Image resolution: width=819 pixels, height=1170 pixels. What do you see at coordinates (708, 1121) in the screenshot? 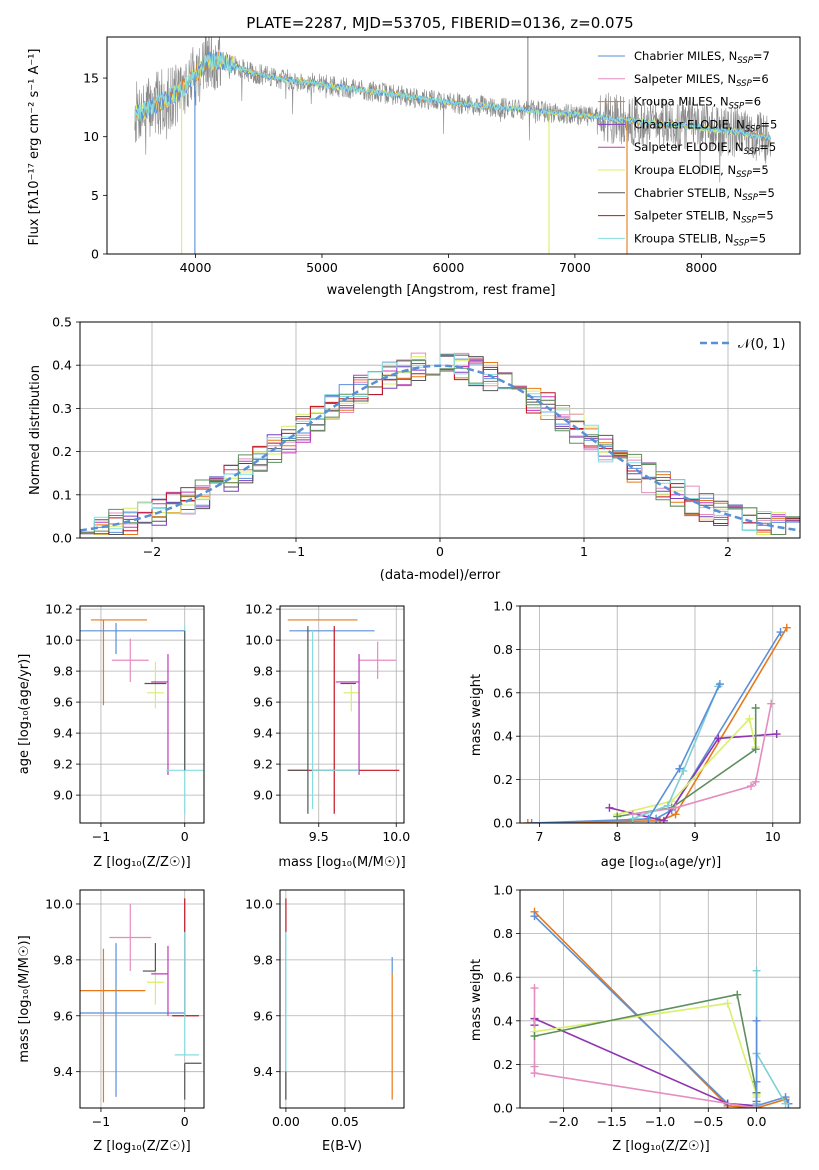
I see `x-tick-label: −0.5` at bounding box center [708, 1121].